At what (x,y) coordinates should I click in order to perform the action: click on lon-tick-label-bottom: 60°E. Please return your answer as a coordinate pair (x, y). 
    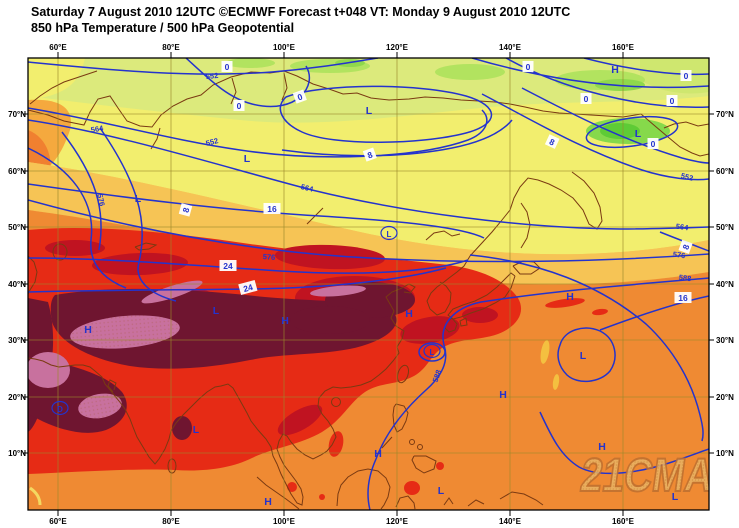
    Looking at the image, I should click on (58, 521).